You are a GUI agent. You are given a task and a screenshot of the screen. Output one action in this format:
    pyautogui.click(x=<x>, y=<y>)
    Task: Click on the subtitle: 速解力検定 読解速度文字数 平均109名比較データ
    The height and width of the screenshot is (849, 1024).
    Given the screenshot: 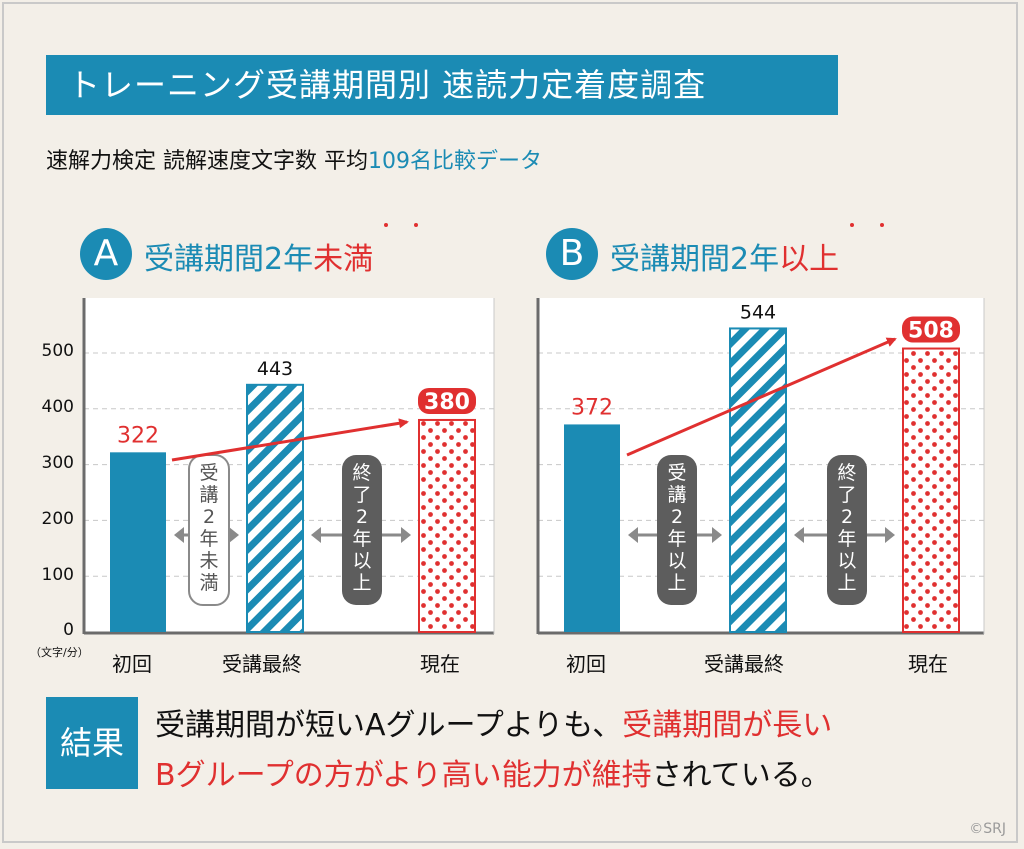 What is the action you would take?
    pyautogui.click(x=294, y=159)
    